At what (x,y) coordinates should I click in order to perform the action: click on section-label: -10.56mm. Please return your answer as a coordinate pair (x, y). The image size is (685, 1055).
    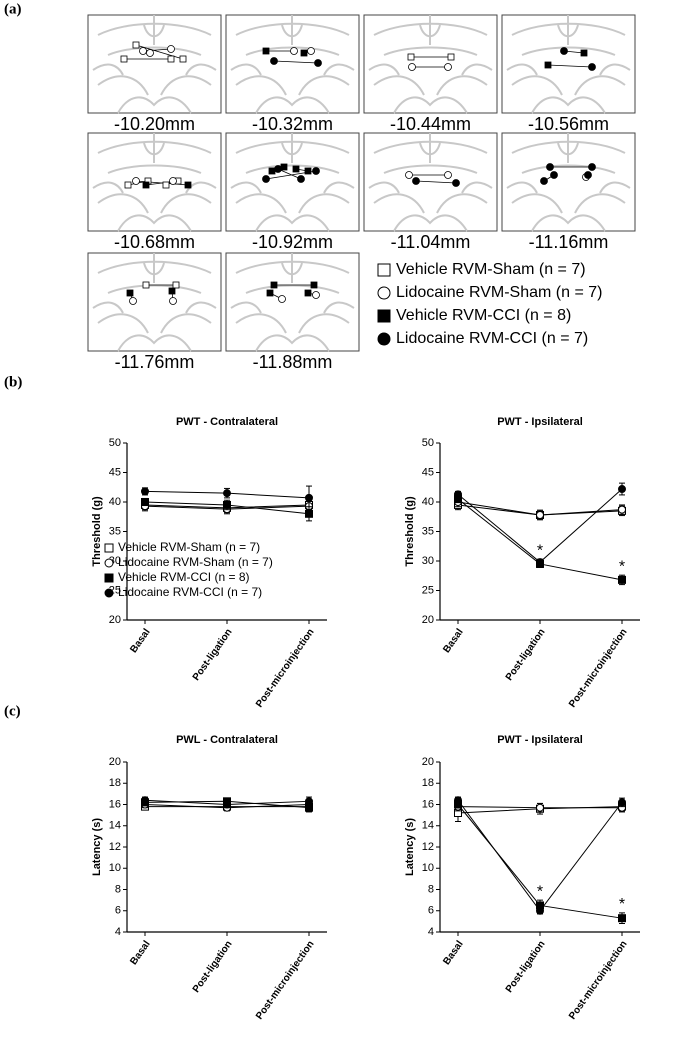
    Looking at the image, I should click on (568, 124).